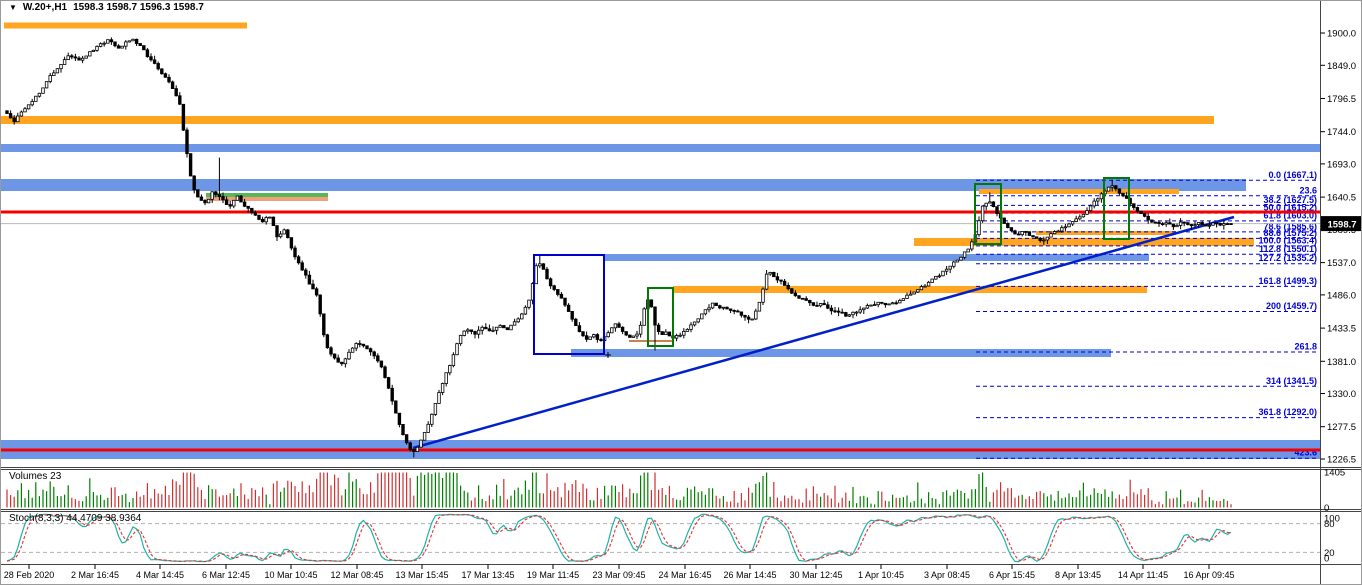 This screenshot has height=585, width=1362. I want to click on blue-rectangle, so click(569, 304).